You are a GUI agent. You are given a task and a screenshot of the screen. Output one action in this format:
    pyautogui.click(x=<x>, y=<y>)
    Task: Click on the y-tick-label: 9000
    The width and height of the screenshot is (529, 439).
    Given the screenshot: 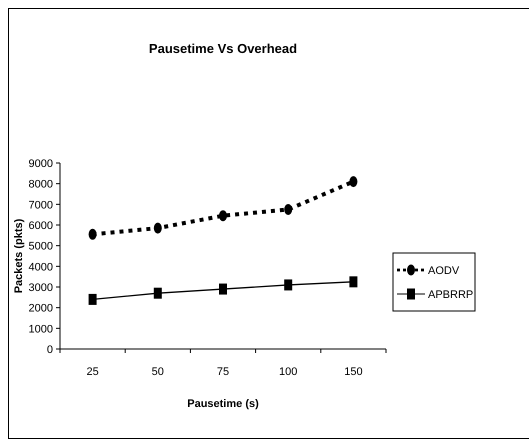 What is the action you would take?
    pyautogui.click(x=40, y=164)
    